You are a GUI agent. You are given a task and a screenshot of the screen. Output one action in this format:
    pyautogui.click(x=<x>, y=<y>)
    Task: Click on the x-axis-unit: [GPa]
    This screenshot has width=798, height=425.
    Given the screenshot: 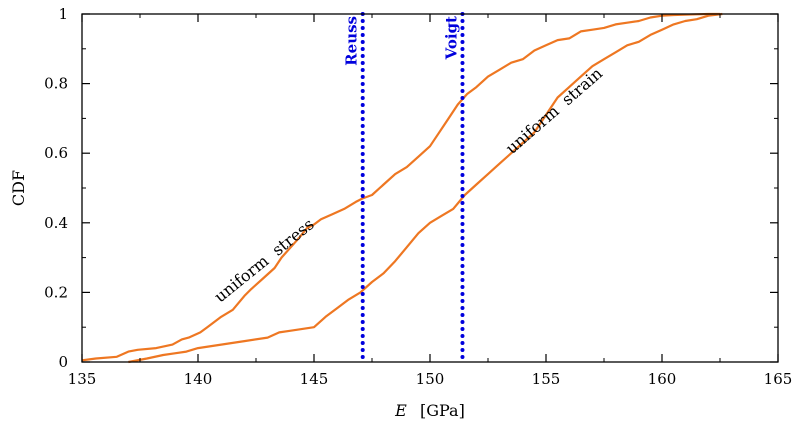 What is the action you would take?
    pyautogui.click(x=442, y=410)
    